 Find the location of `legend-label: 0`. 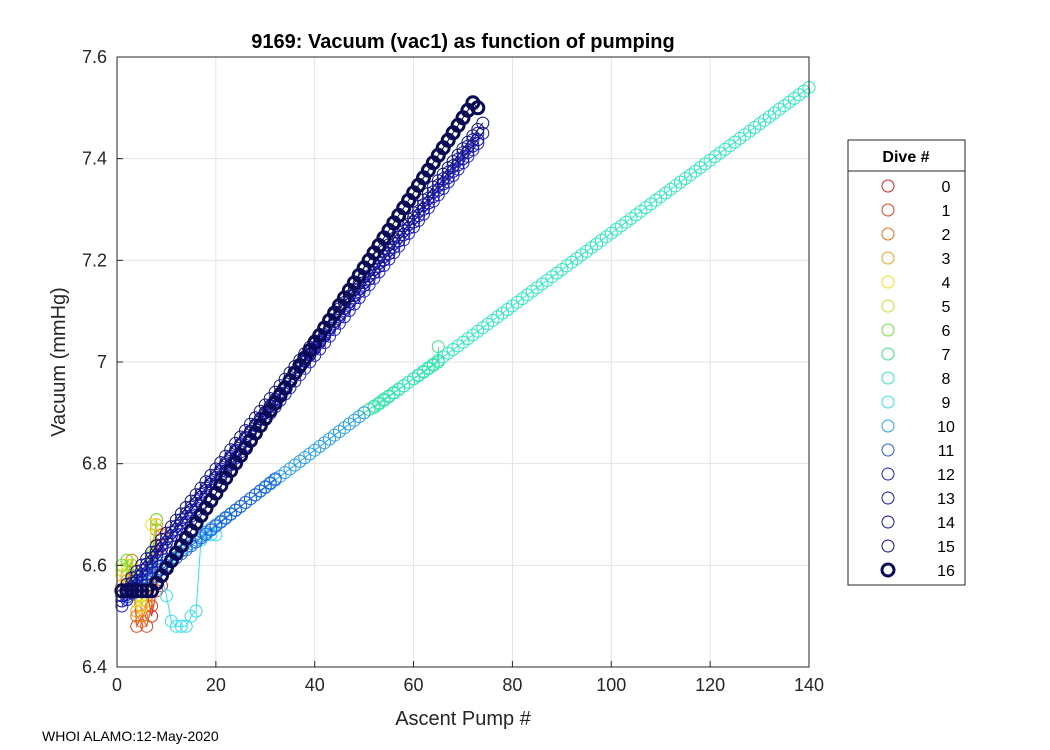

legend-label: 0 is located at coordinates (946, 187).